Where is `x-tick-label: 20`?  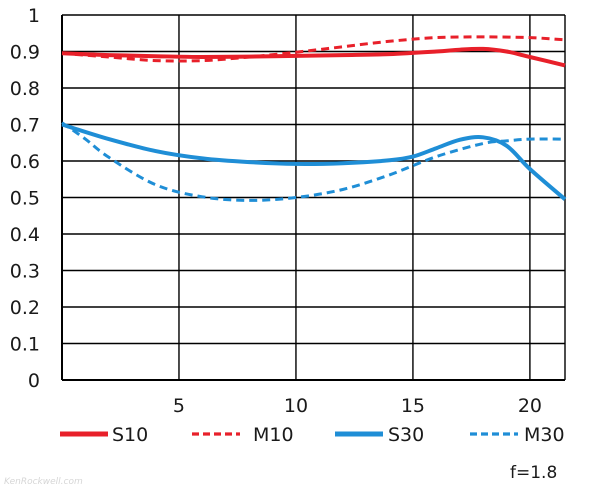 x-tick-label: 20 is located at coordinates (530, 406).